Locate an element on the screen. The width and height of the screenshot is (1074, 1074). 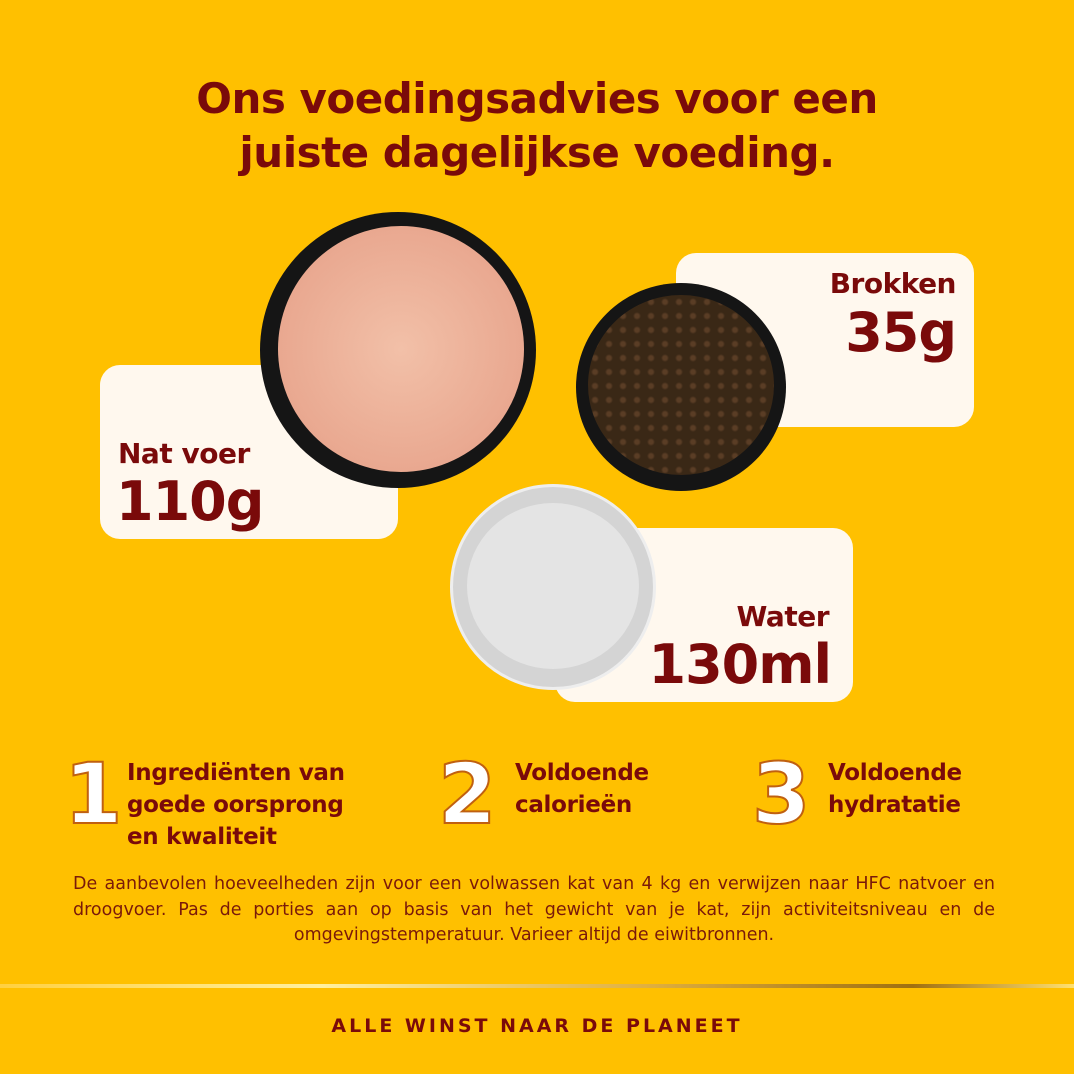
feature-number-2: 2 is located at coordinates (467, 794).